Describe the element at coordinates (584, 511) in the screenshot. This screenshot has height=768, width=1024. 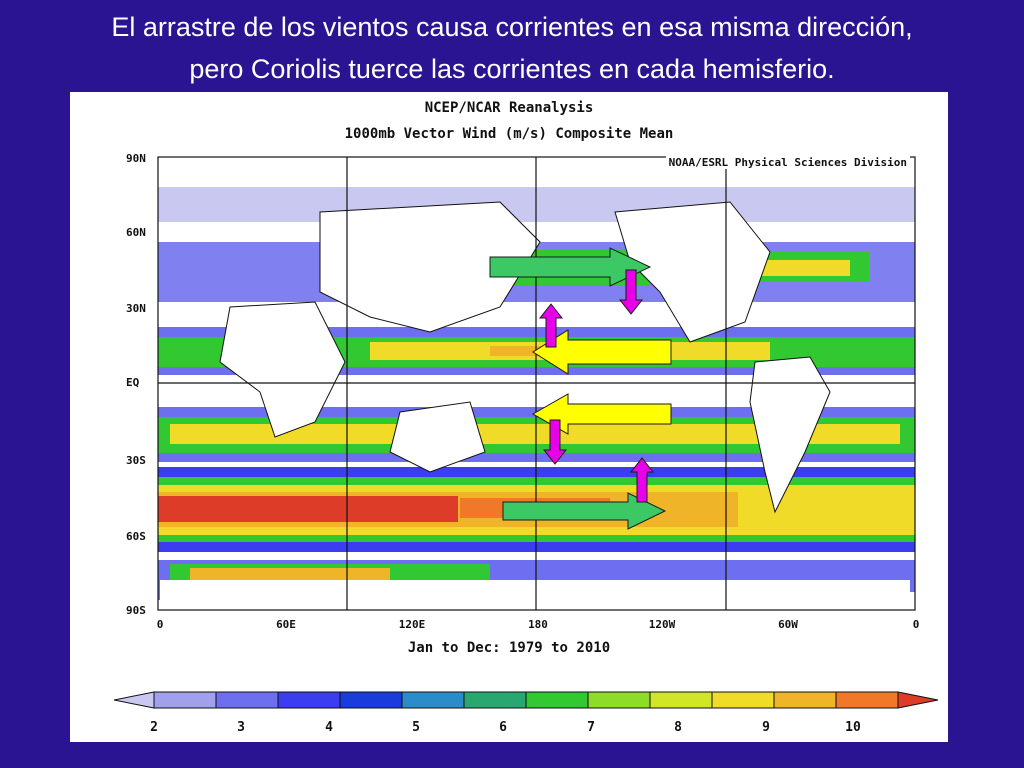
I see `westerly-arrow-south` at that location.